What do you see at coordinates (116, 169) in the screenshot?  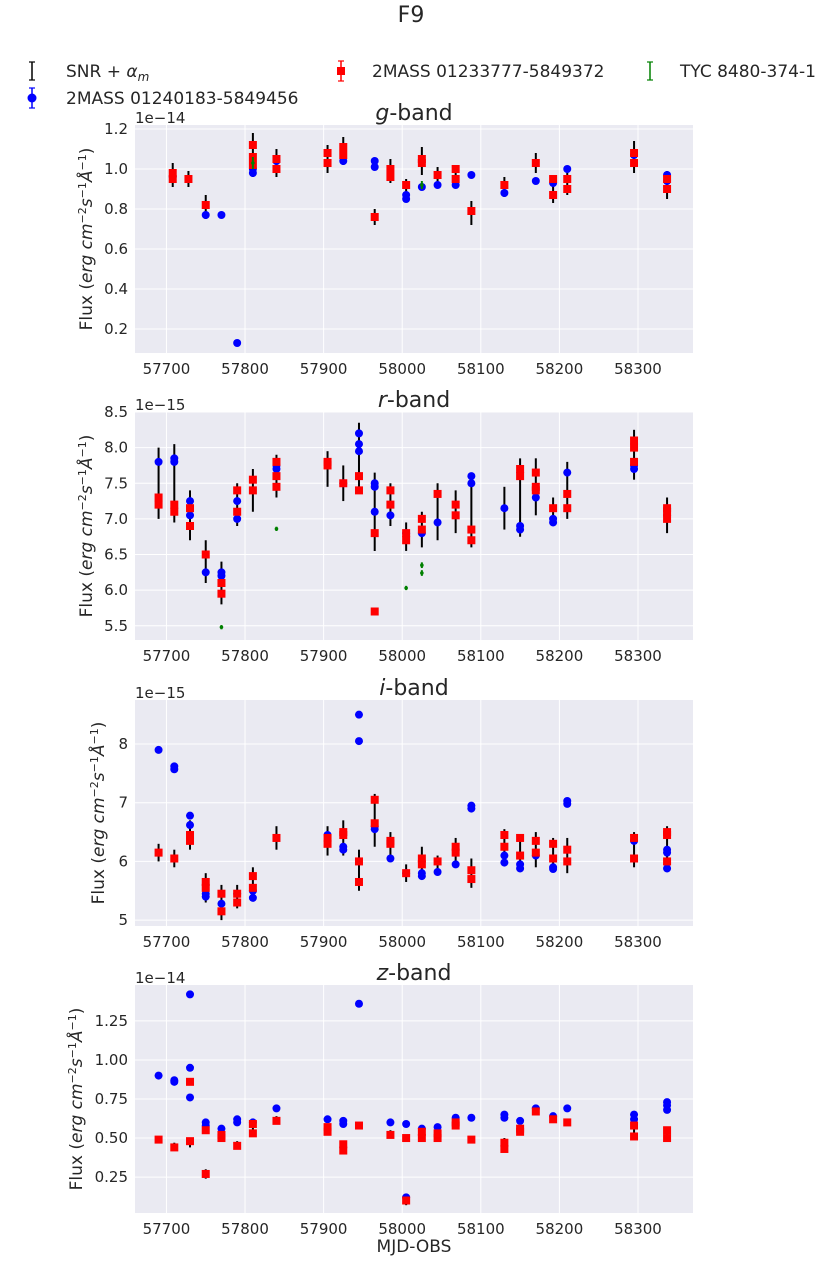 I see `y-tick-label: 1.0` at bounding box center [116, 169].